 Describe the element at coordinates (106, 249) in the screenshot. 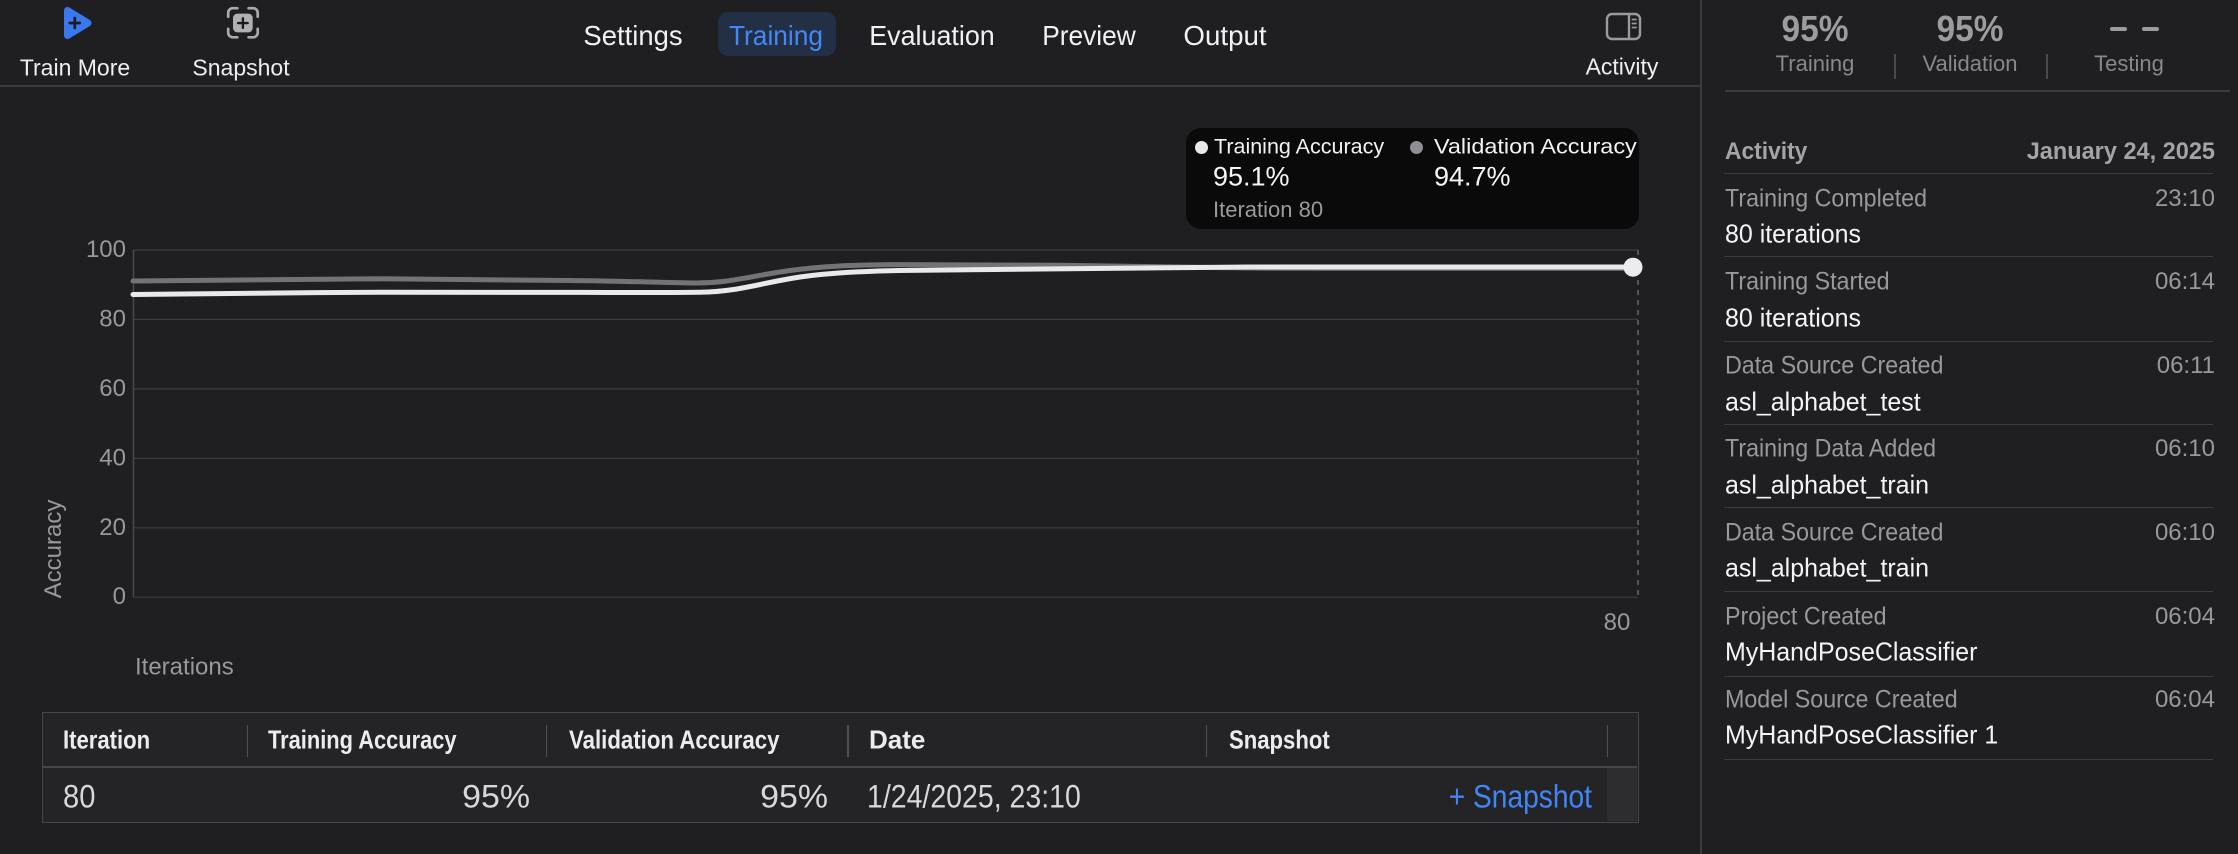

I see `svg-text: 100` at that location.